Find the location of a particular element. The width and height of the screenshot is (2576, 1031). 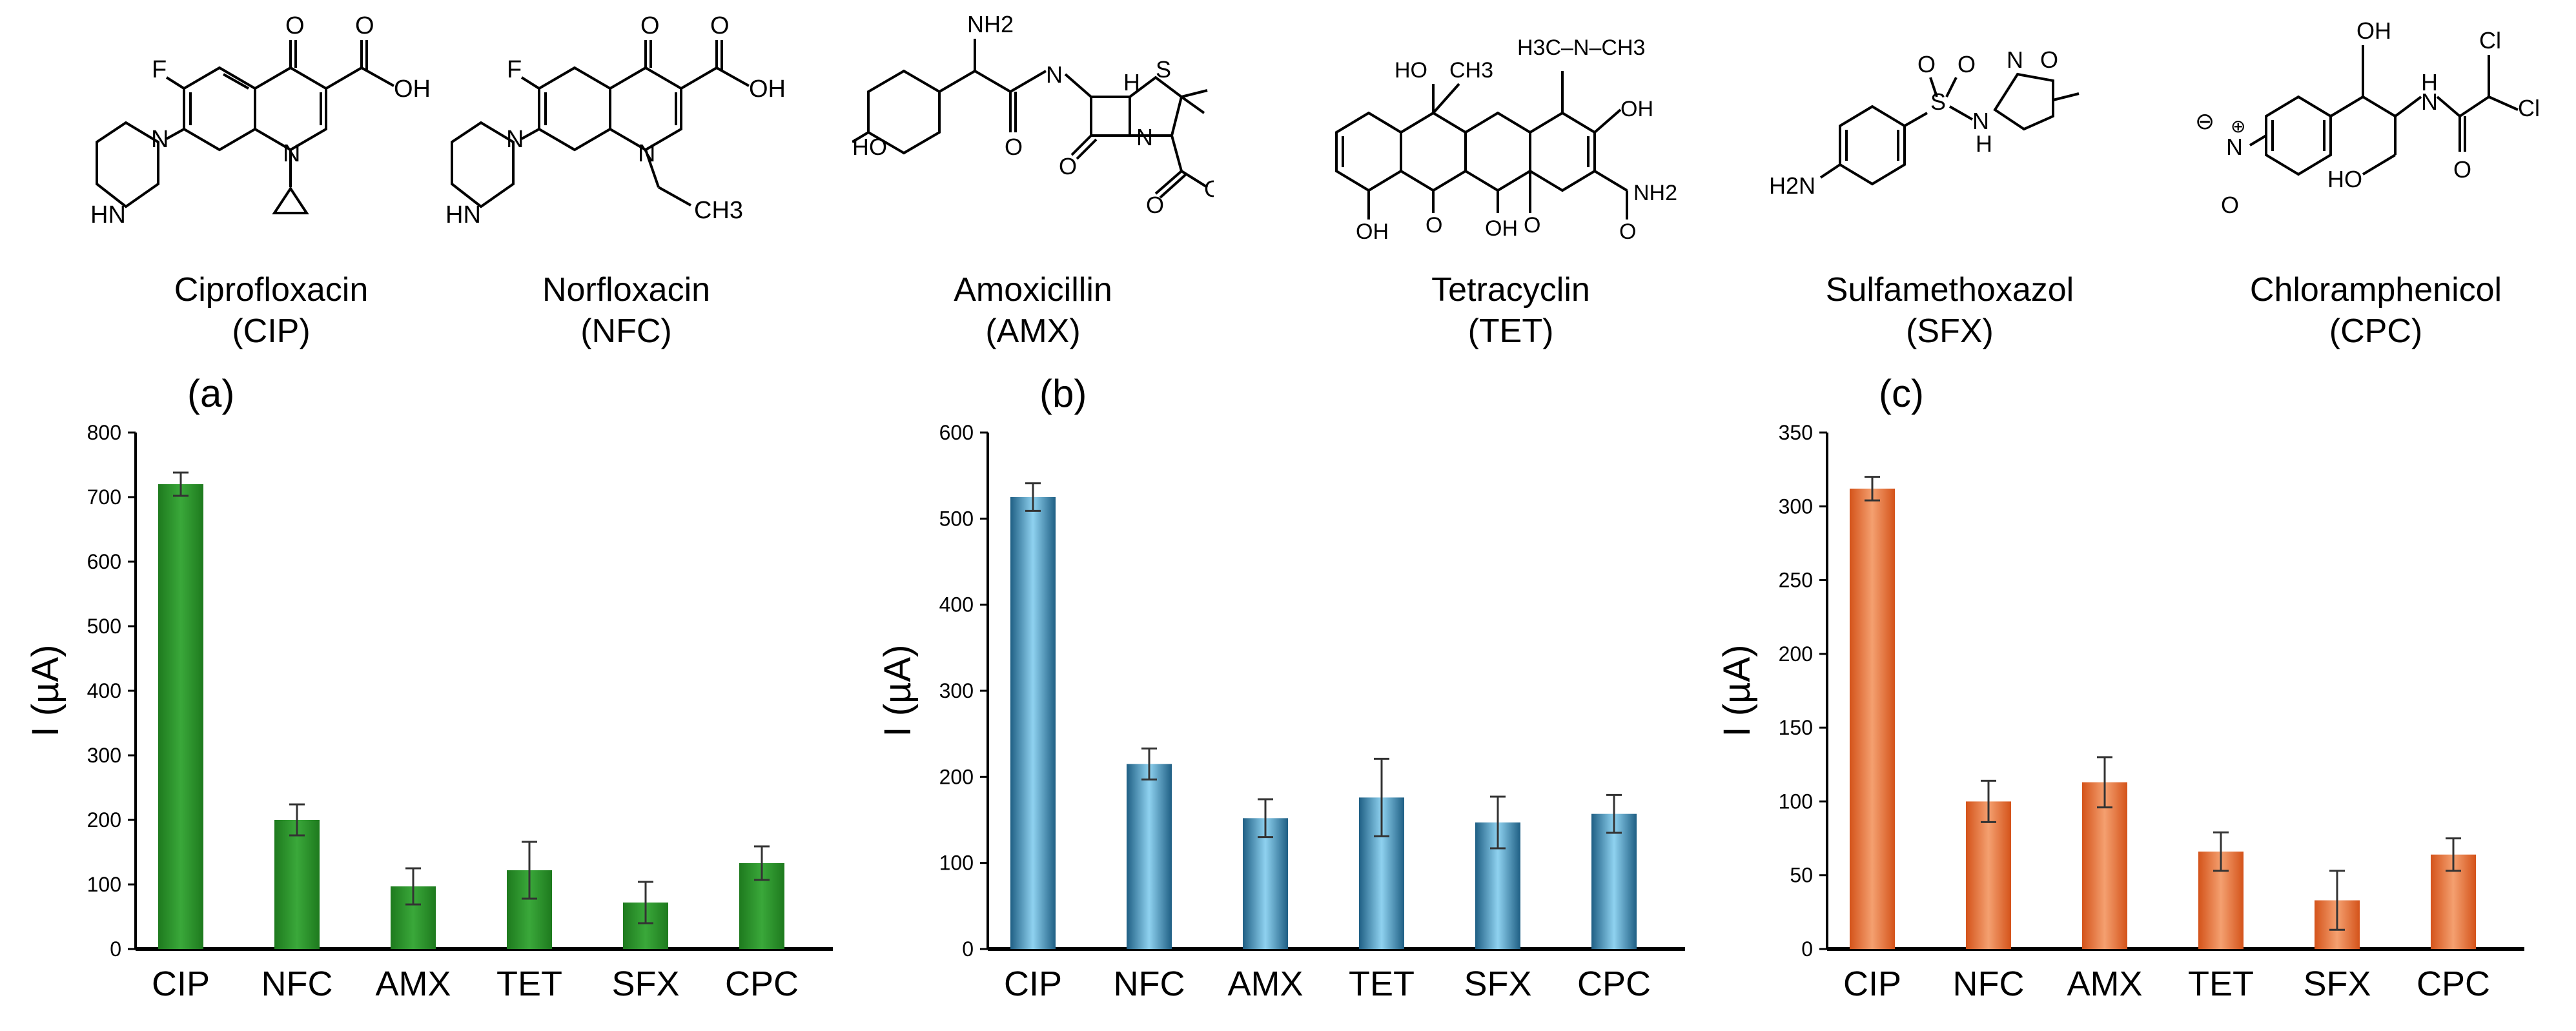

sfx-o2-label: O is located at coordinates (1967, 64).